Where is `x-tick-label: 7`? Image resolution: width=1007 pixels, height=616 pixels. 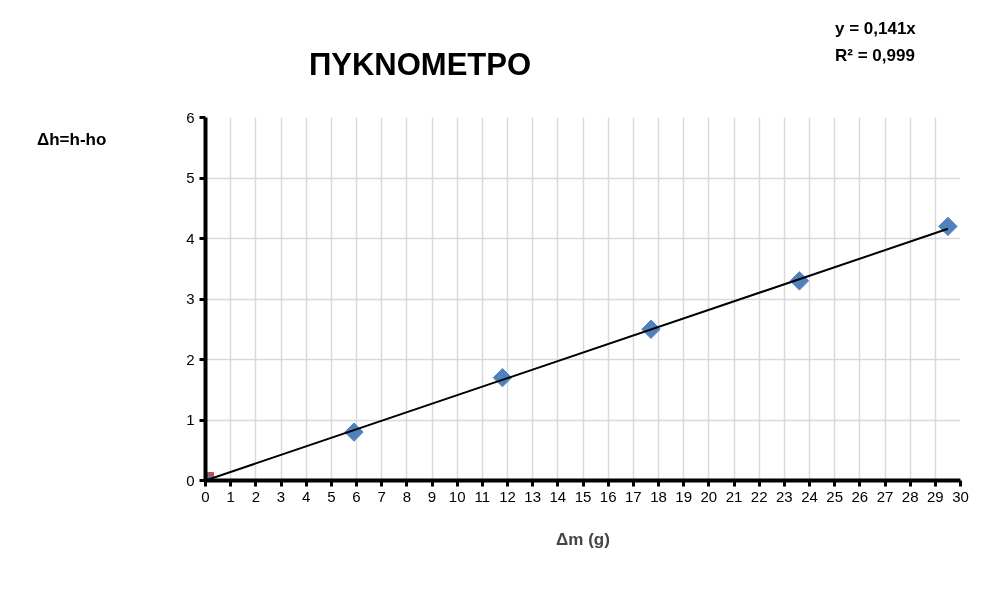 x-tick-label: 7 is located at coordinates (381, 496).